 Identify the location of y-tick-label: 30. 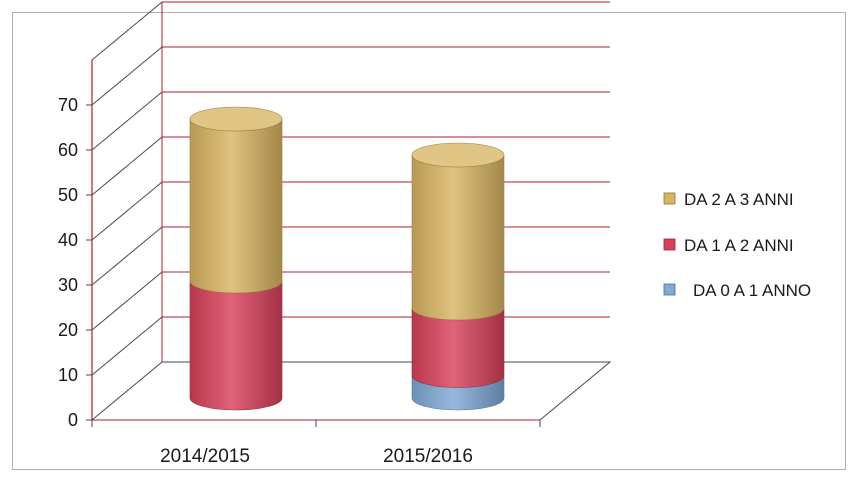
(68, 285).